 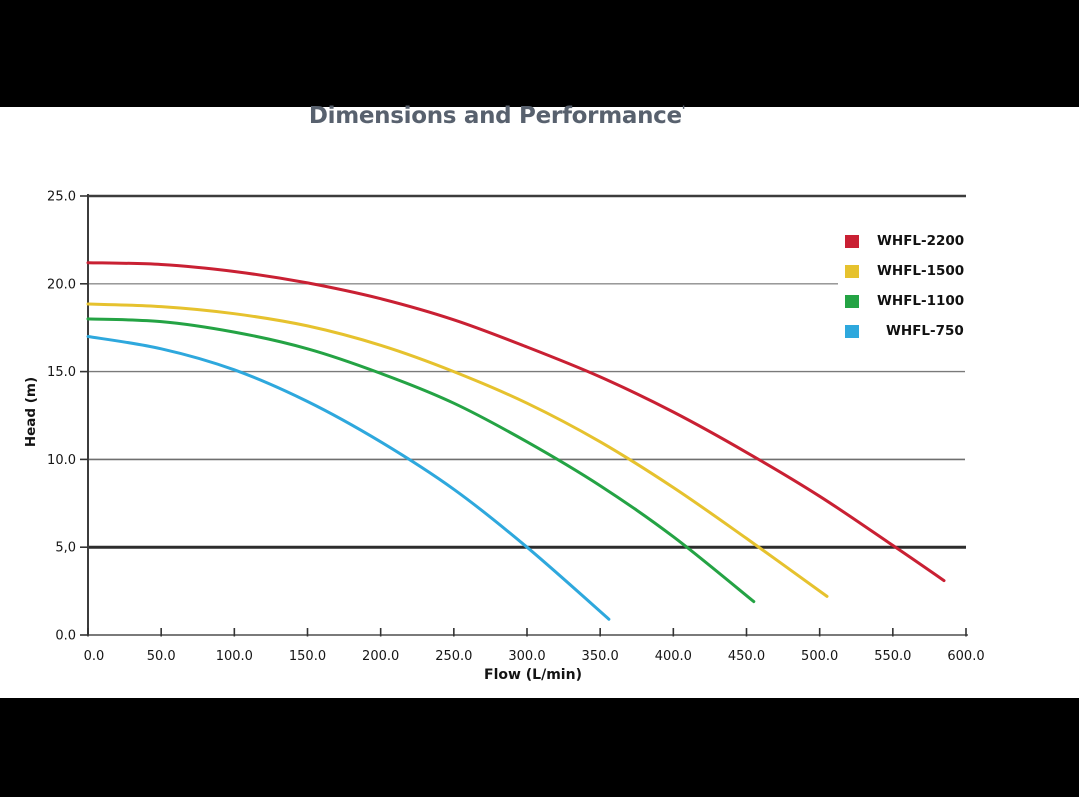 I want to click on y-tick-label-0: 0.0, so click(x=65, y=636).